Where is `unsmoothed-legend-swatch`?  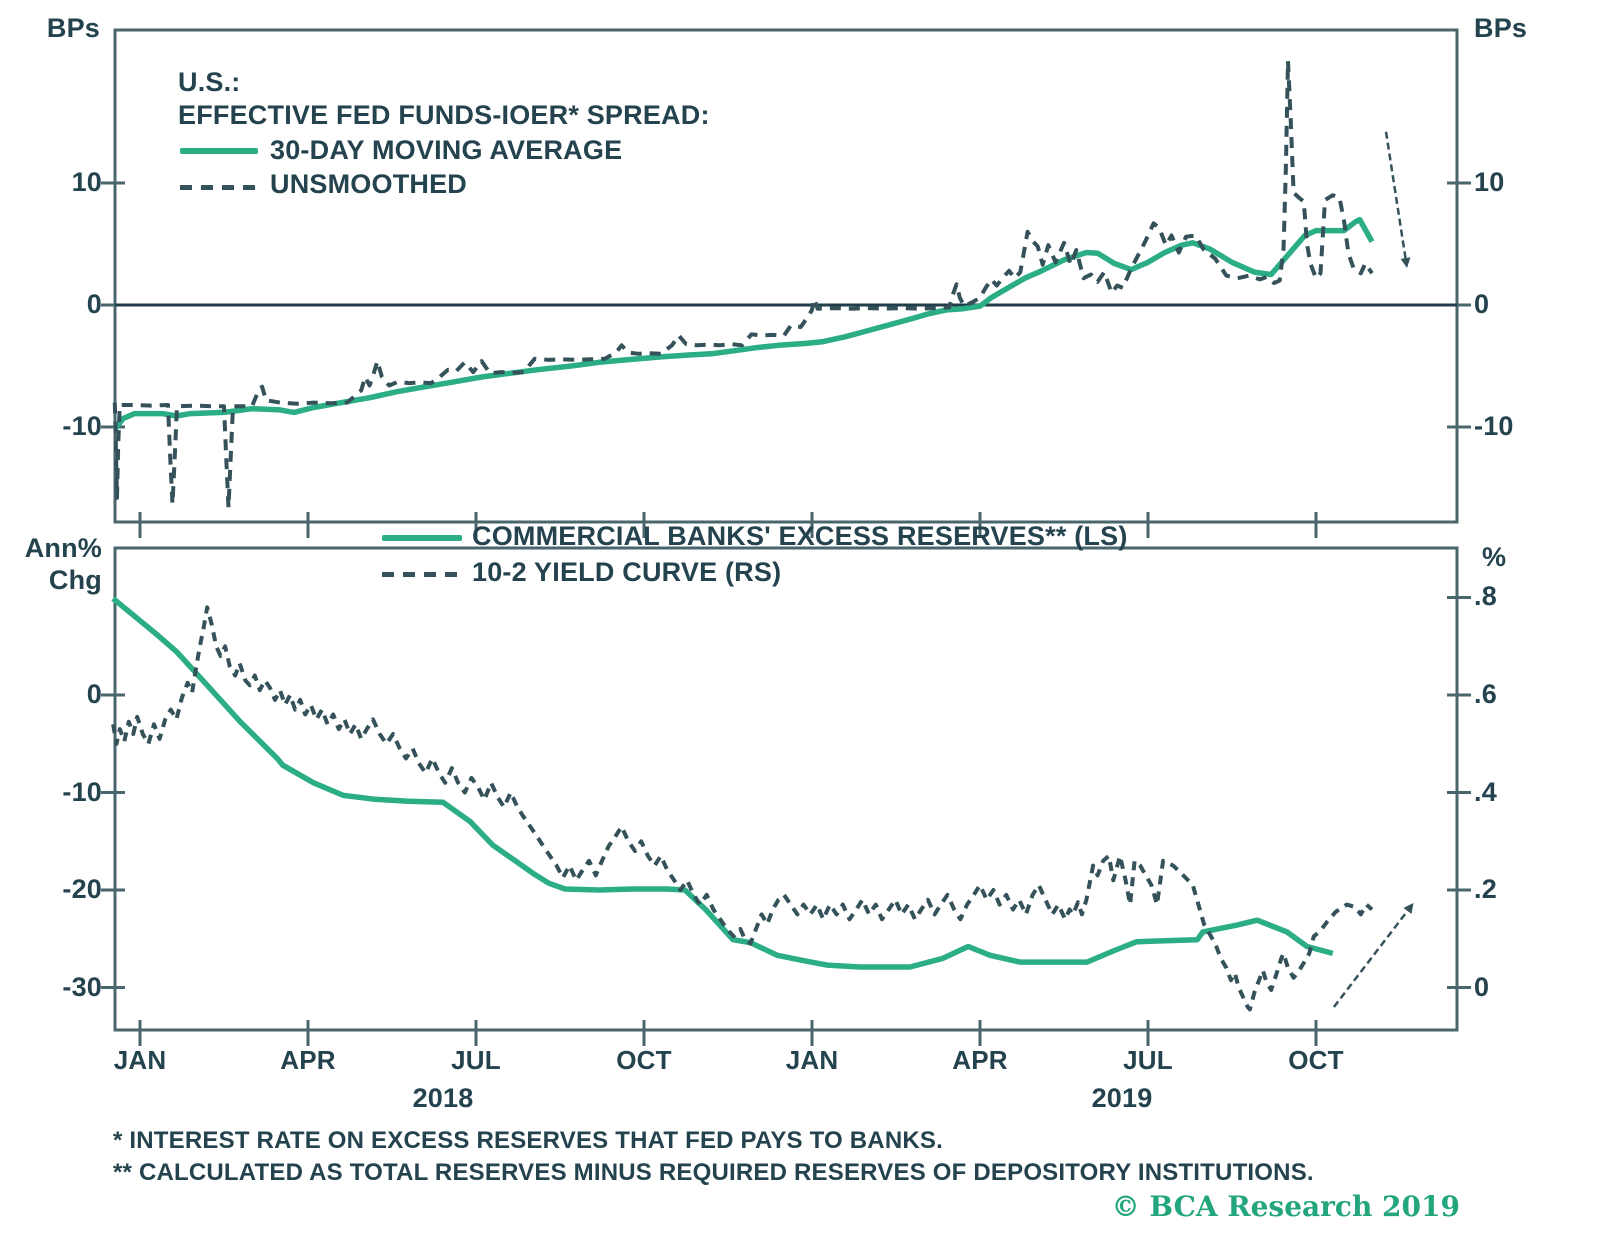
unsmoothed-legend-swatch is located at coordinates (219, 187).